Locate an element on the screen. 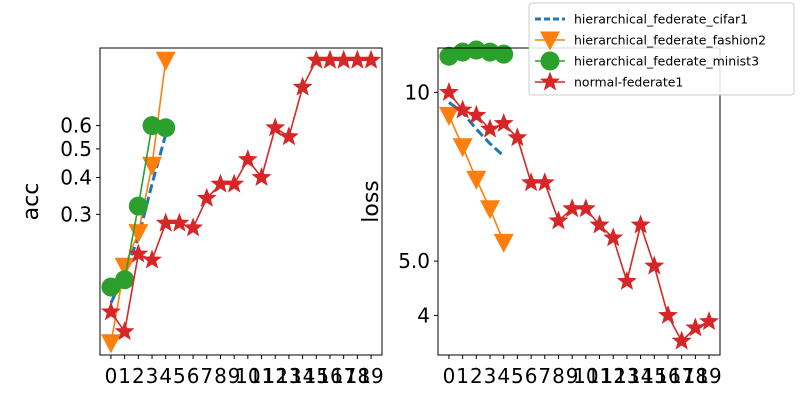 This screenshot has height=400, width=800. acc-x-tick-label-2: 2 is located at coordinates (138, 376).